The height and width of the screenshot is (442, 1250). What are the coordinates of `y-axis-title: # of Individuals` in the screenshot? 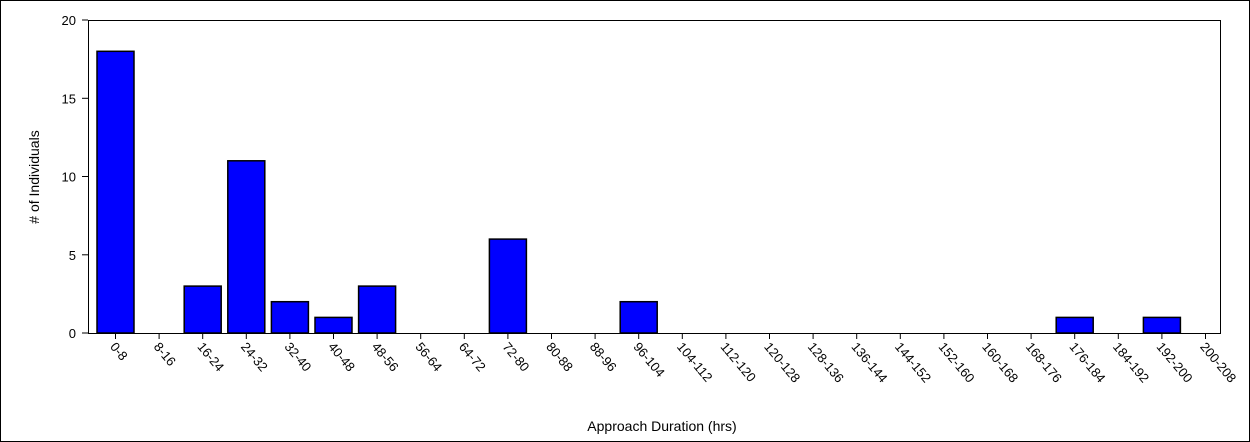 It's located at (34, 176).